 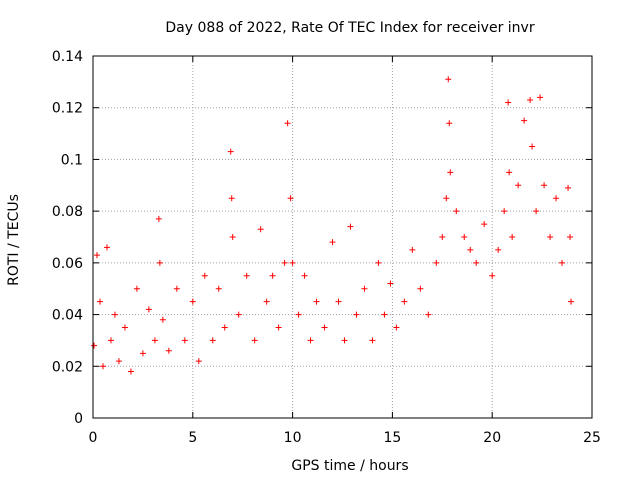 What do you see at coordinates (78, 419) in the screenshot?
I see `y-tick-label: 0` at bounding box center [78, 419].